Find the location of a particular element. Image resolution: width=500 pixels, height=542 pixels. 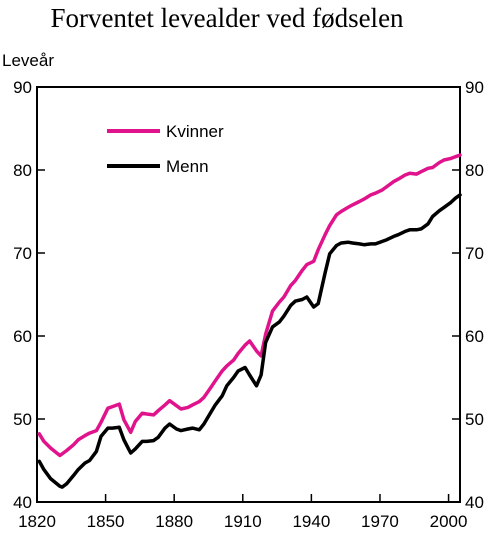

x-tick-label: 1970 is located at coordinates (380, 521).